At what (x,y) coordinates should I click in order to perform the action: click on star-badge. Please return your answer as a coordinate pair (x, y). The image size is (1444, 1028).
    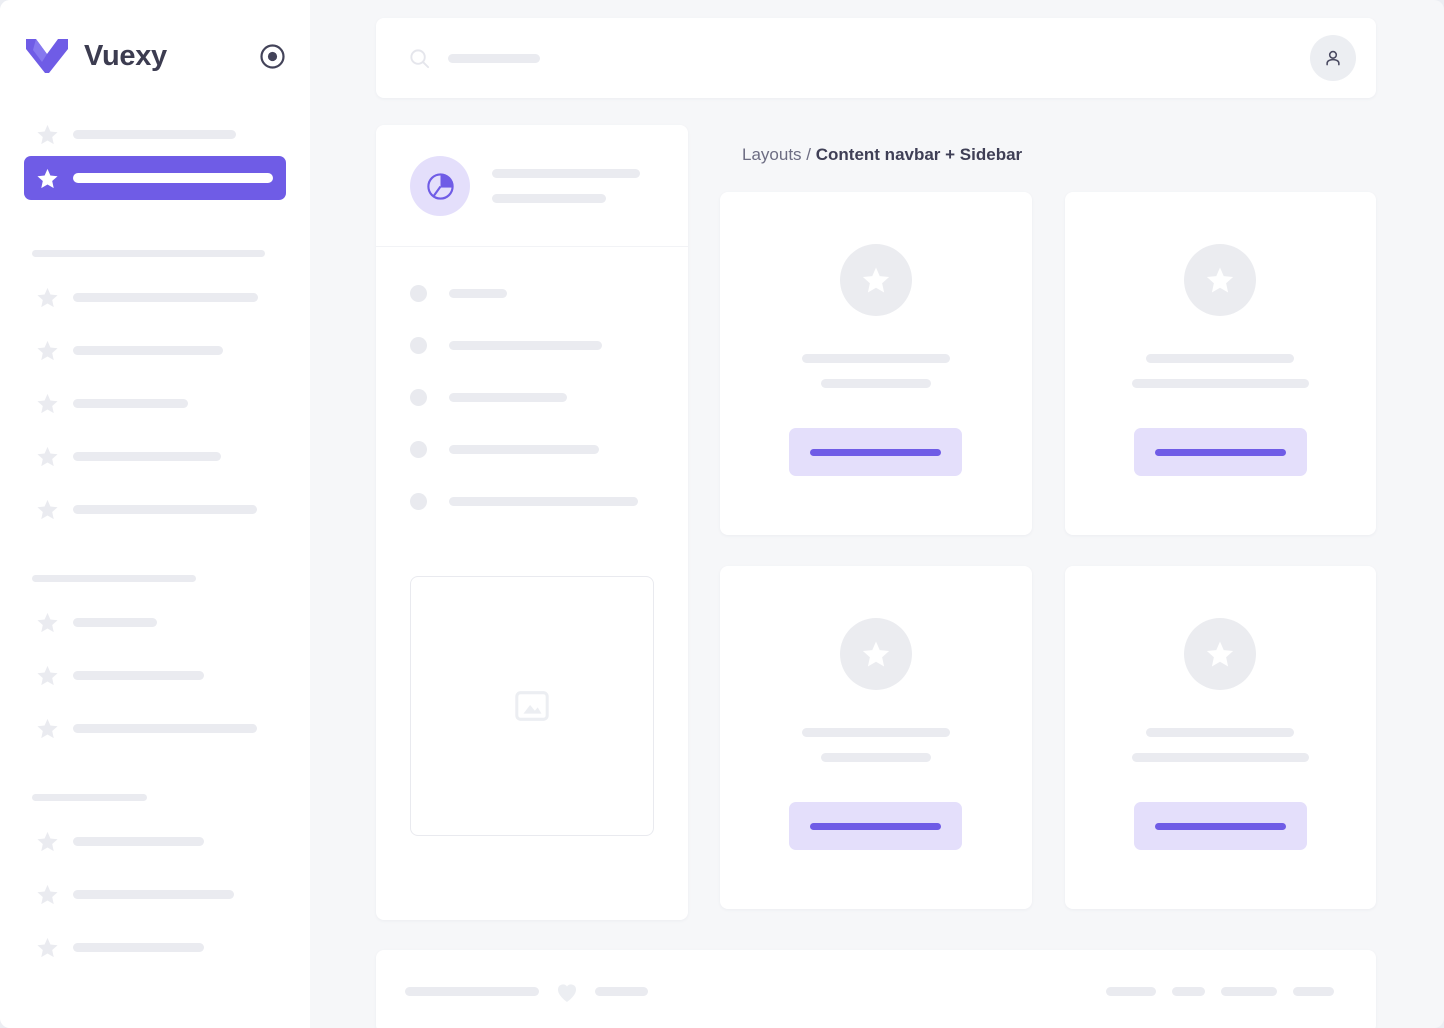
    Looking at the image, I should click on (1220, 280).